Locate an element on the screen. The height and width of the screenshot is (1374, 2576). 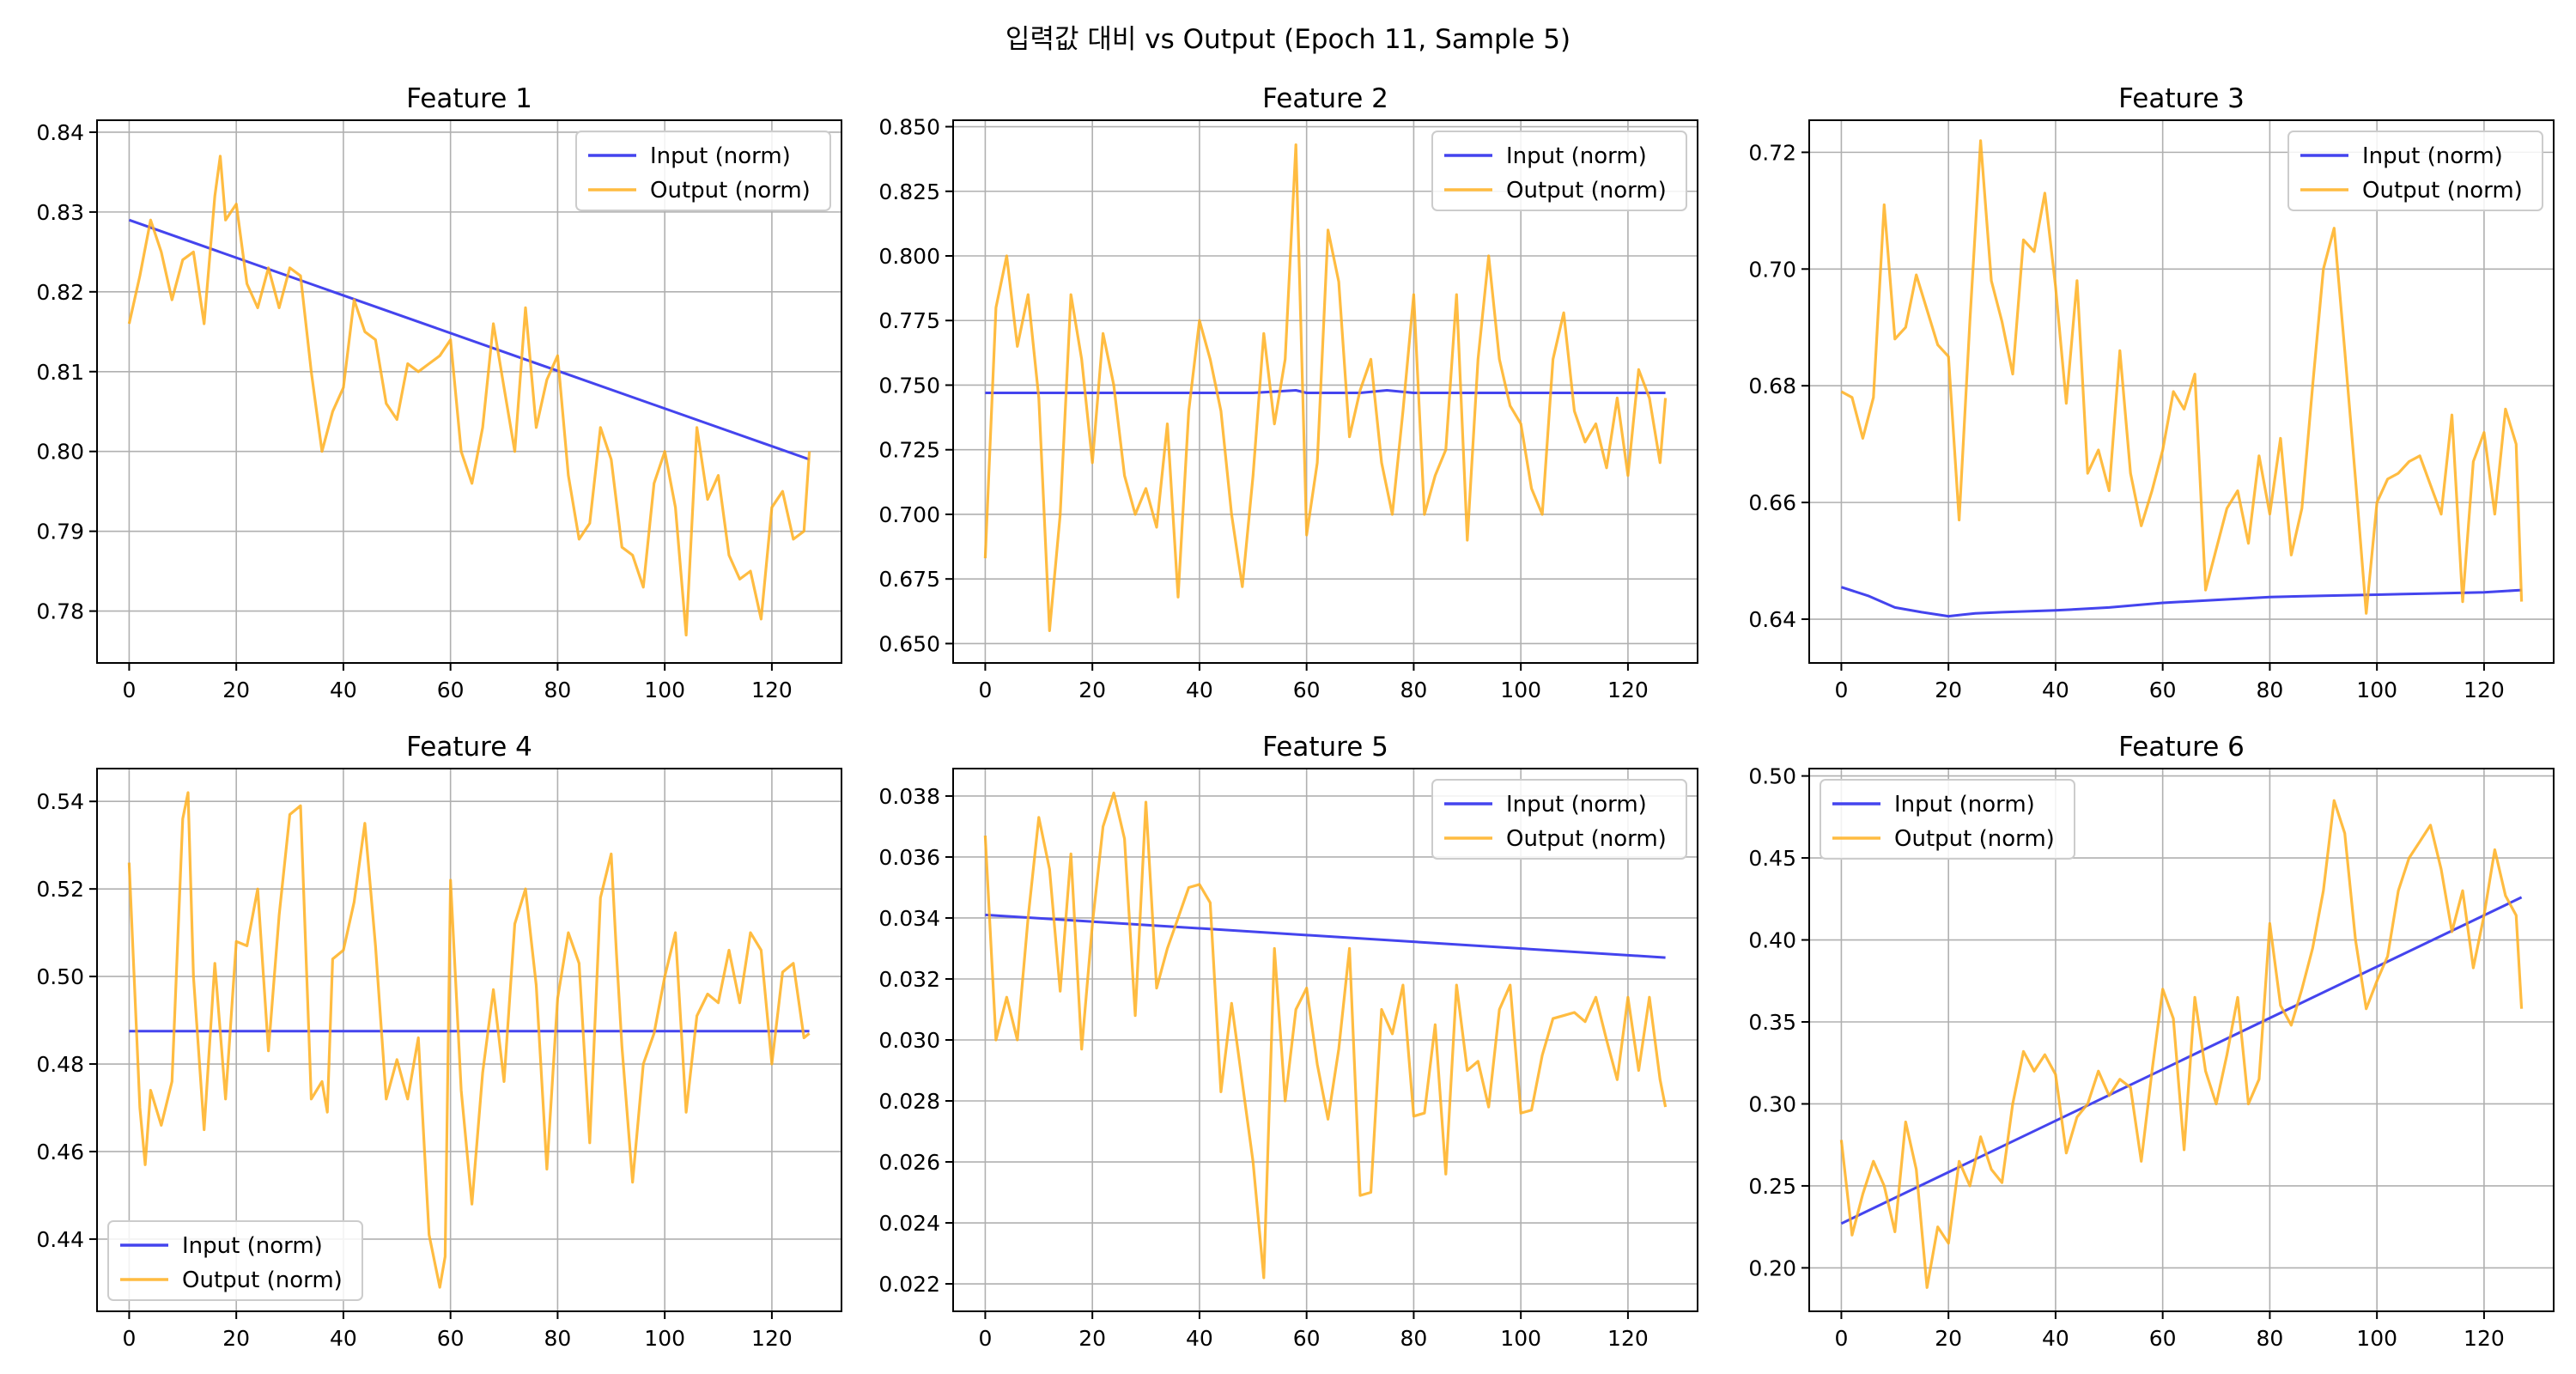
chart-4-legend-label-output: Output (norm) is located at coordinates (262, 1280).